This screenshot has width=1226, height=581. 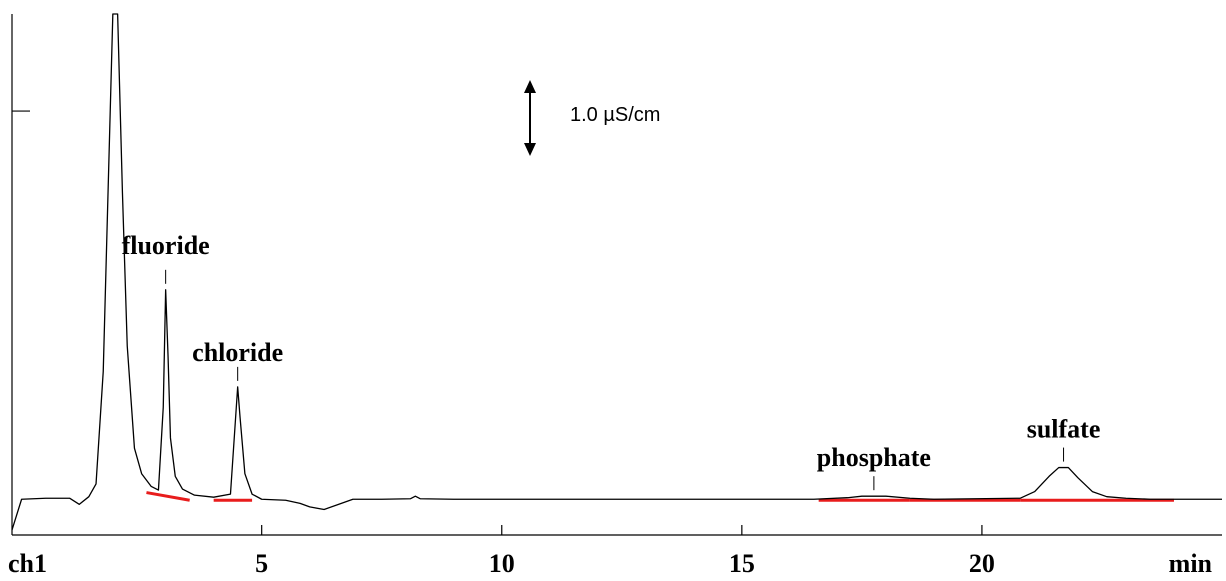 What do you see at coordinates (874, 457) in the screenshot?
I see `peak-label-phosphate: phosphate` at bounding box center [874, 457].